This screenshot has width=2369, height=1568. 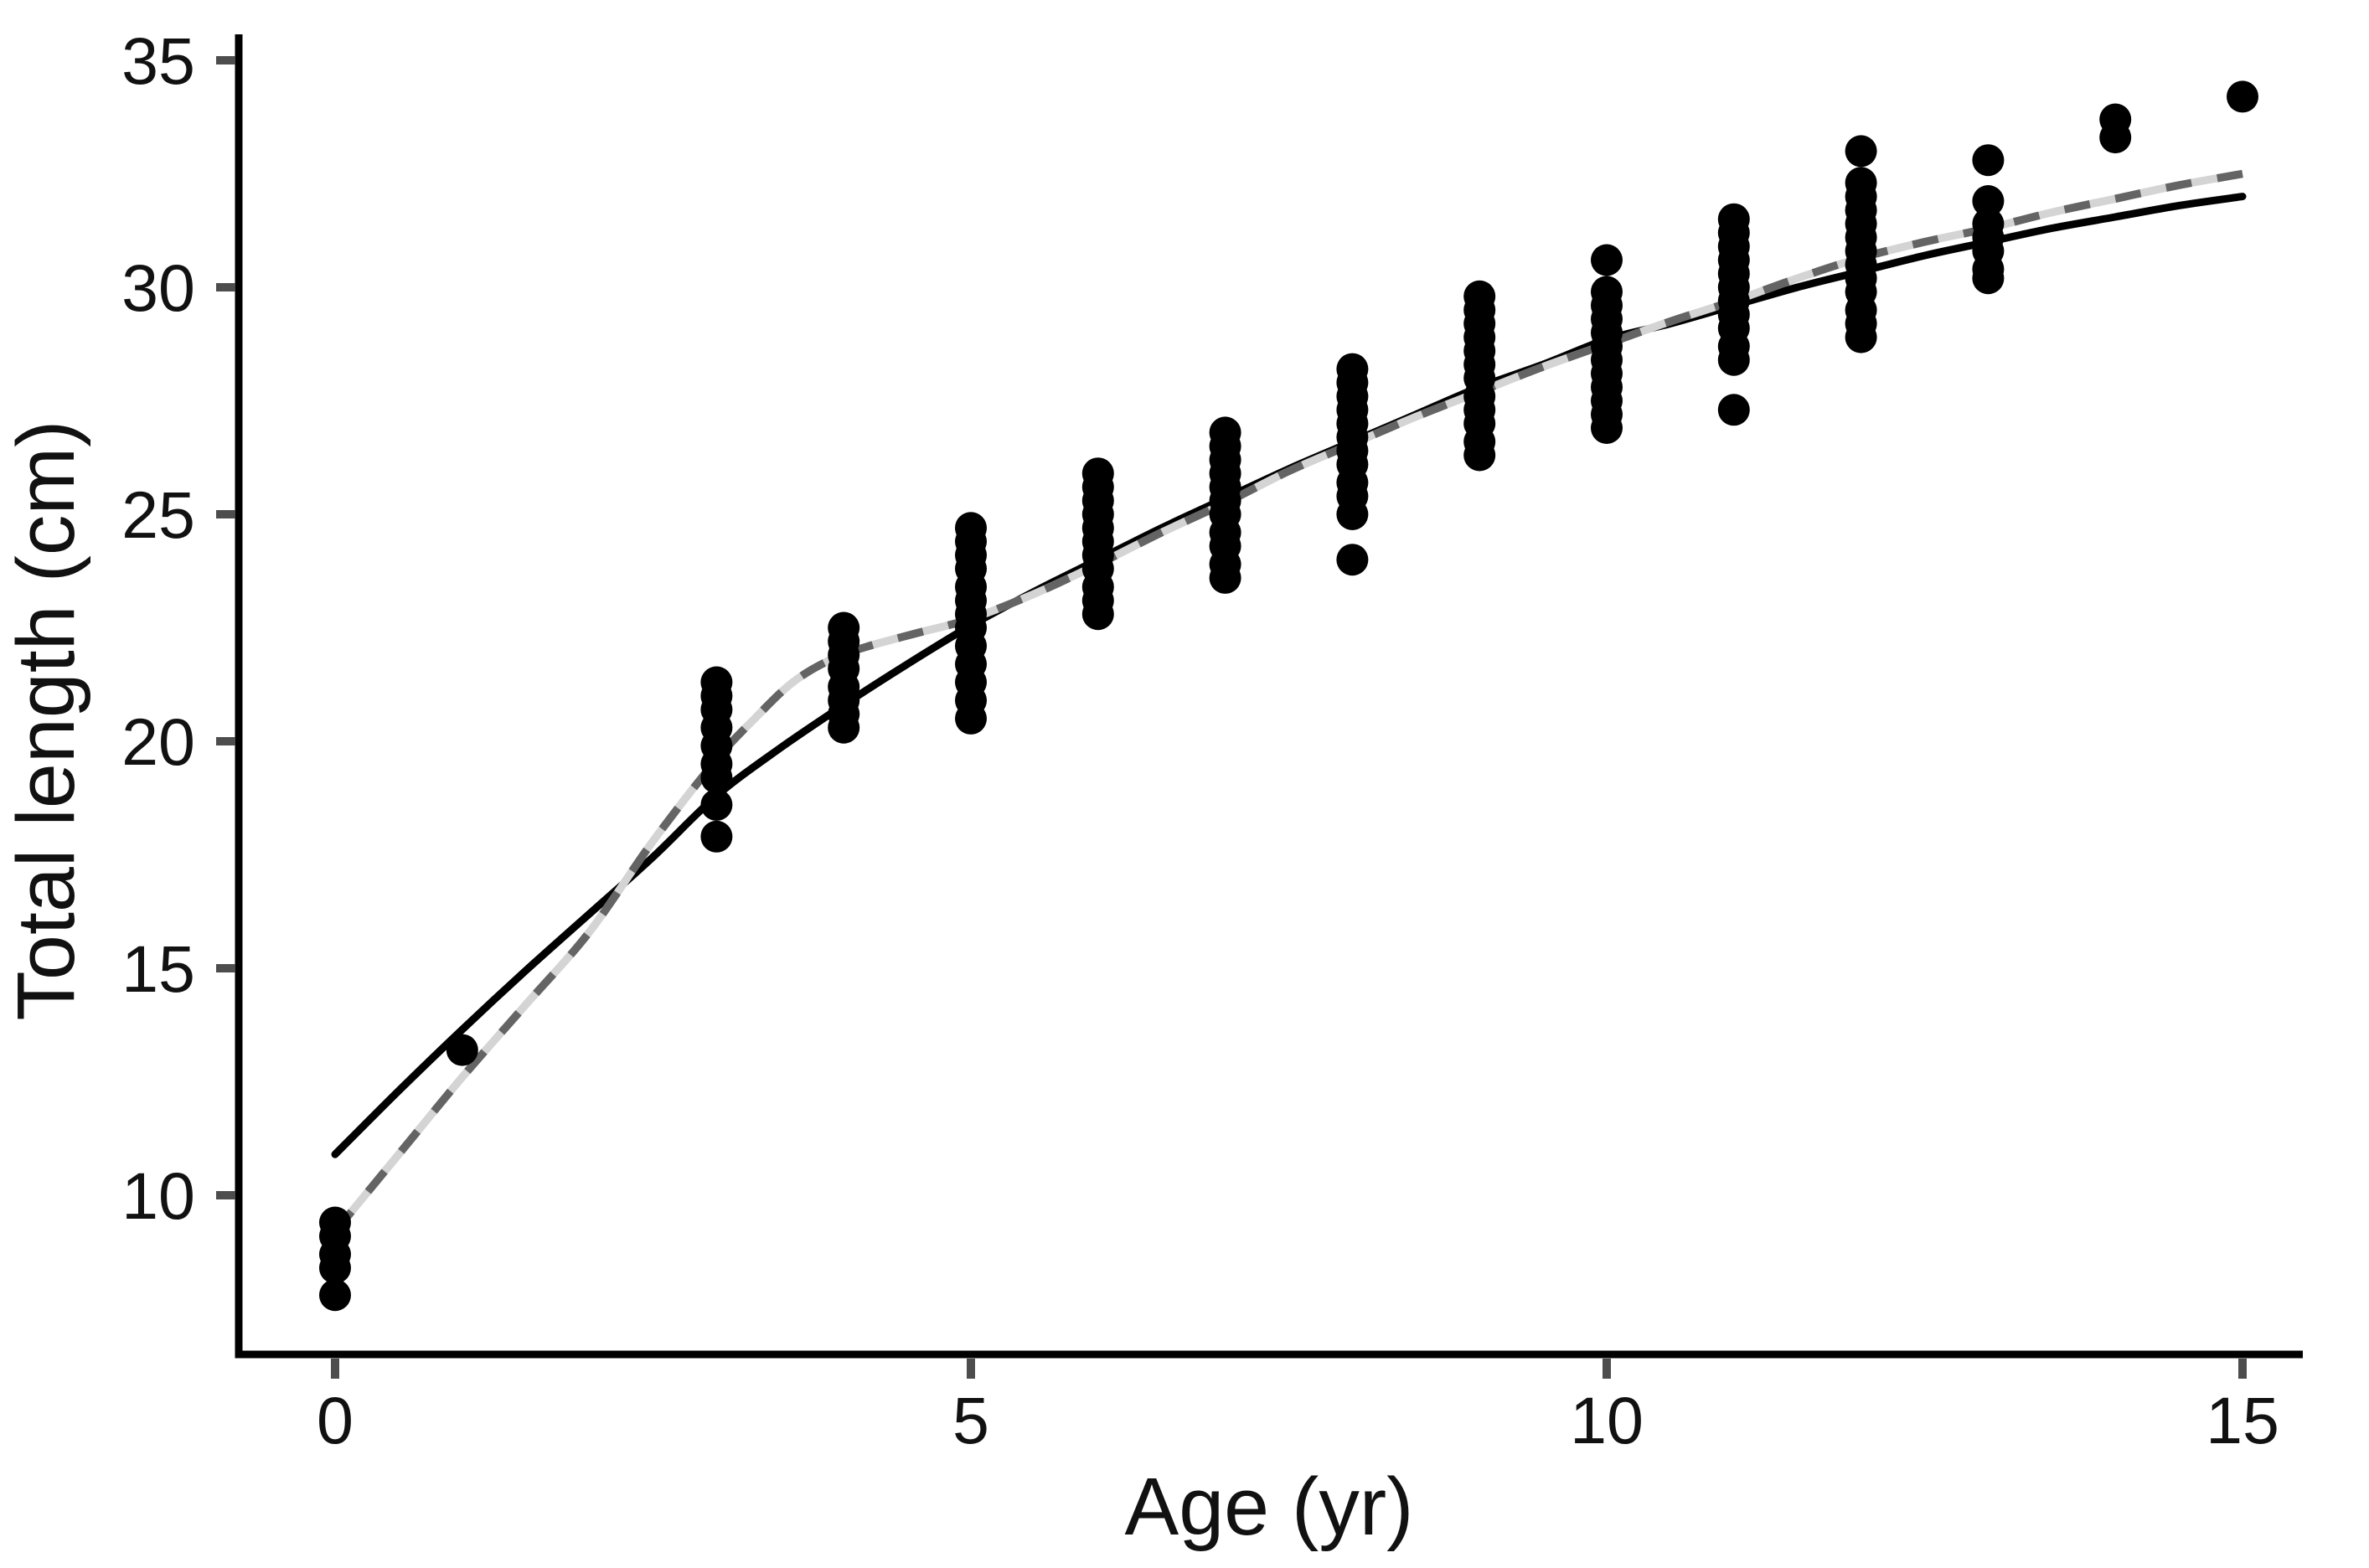 I want to click on y-tick-label: 10, so click(x=158, y=1196).